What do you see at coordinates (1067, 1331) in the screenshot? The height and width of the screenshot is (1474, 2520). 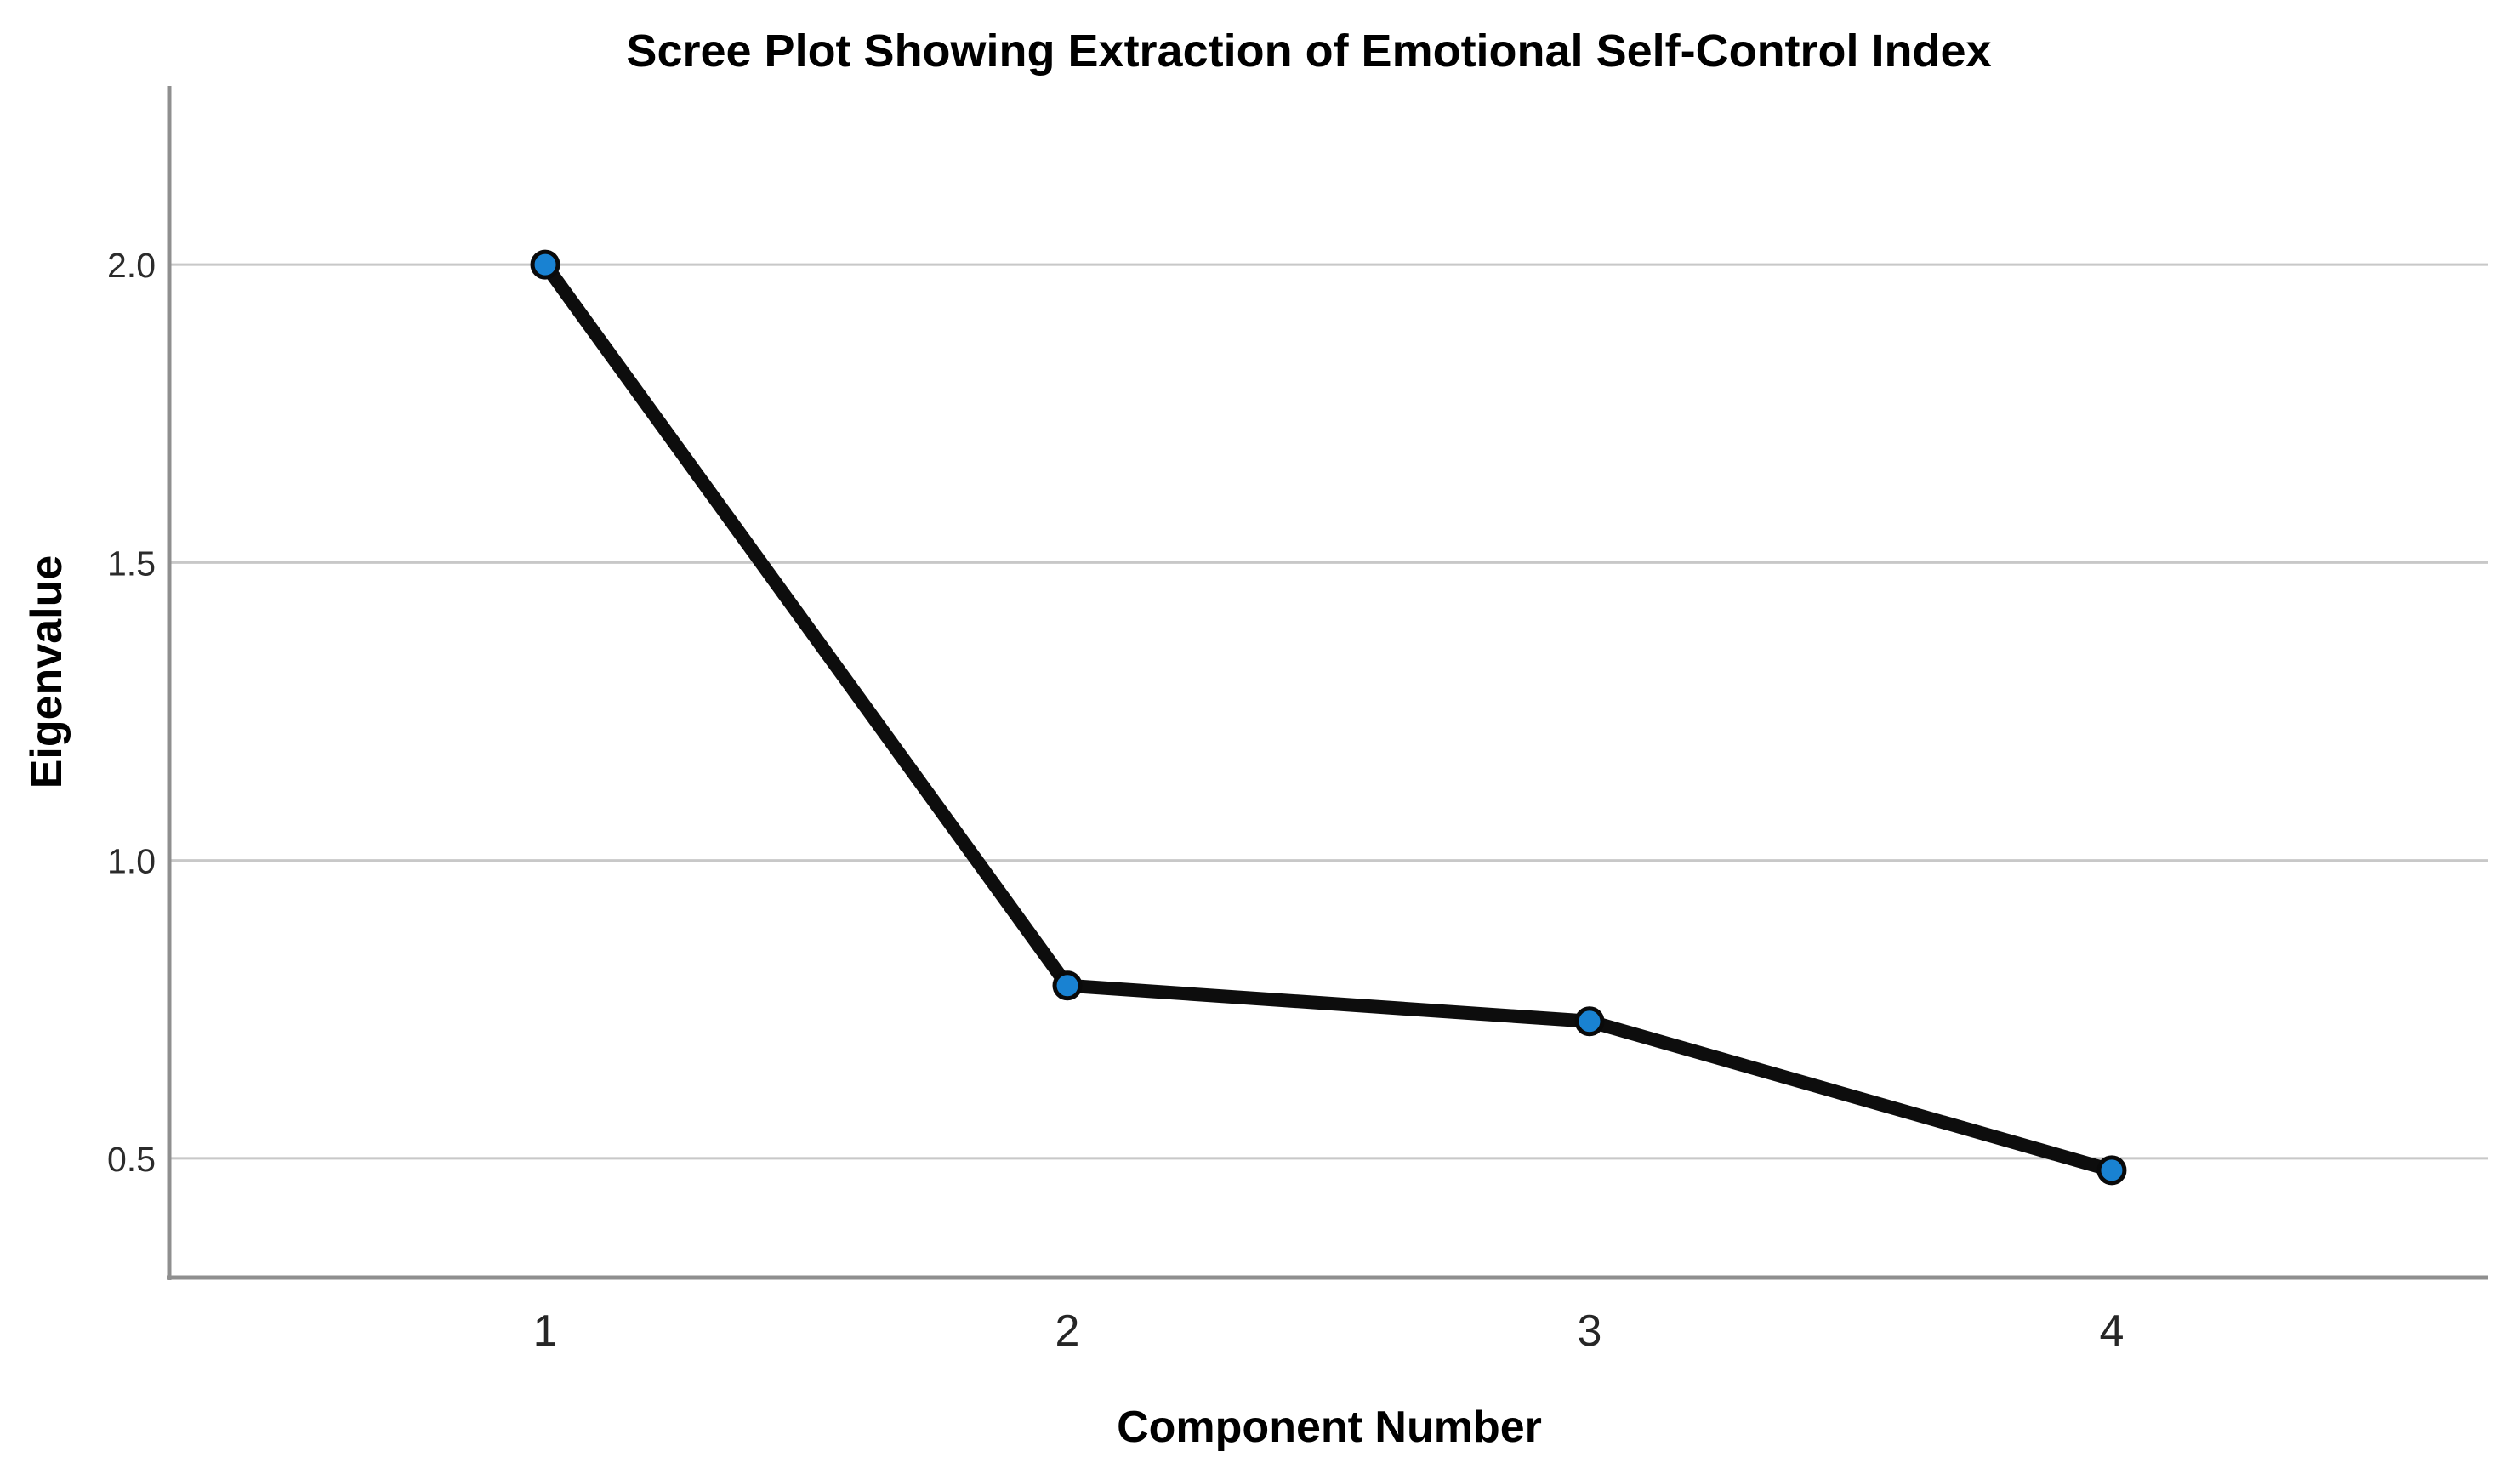 I see `x-tick-label: 2` at bounding box center [1067, 1331].